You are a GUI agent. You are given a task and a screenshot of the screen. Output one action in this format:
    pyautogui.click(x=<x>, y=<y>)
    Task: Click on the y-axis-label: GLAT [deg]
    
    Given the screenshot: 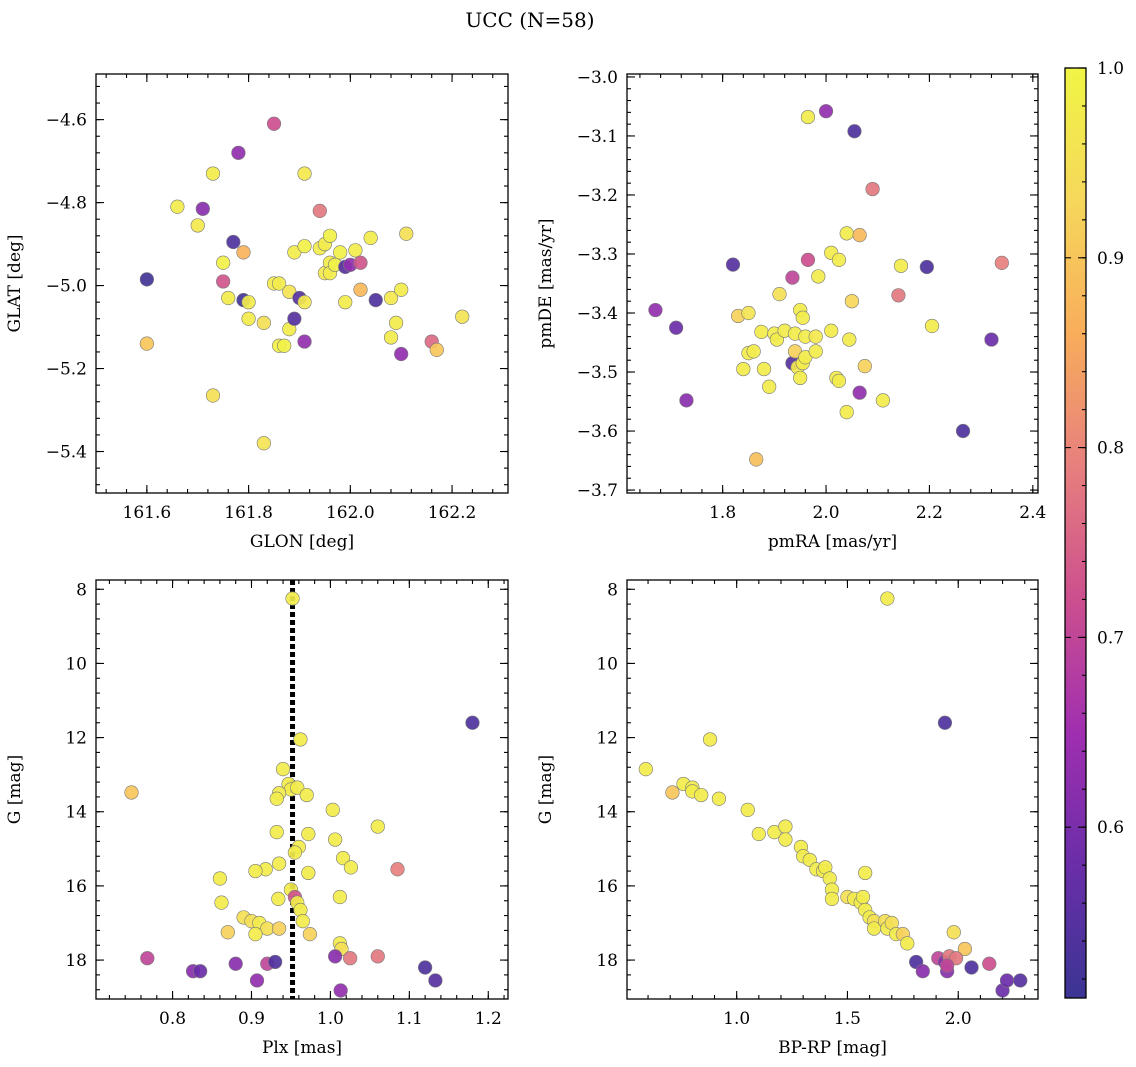 What is the action you would take?
    pyautogui.click(x=15, y=283)
    